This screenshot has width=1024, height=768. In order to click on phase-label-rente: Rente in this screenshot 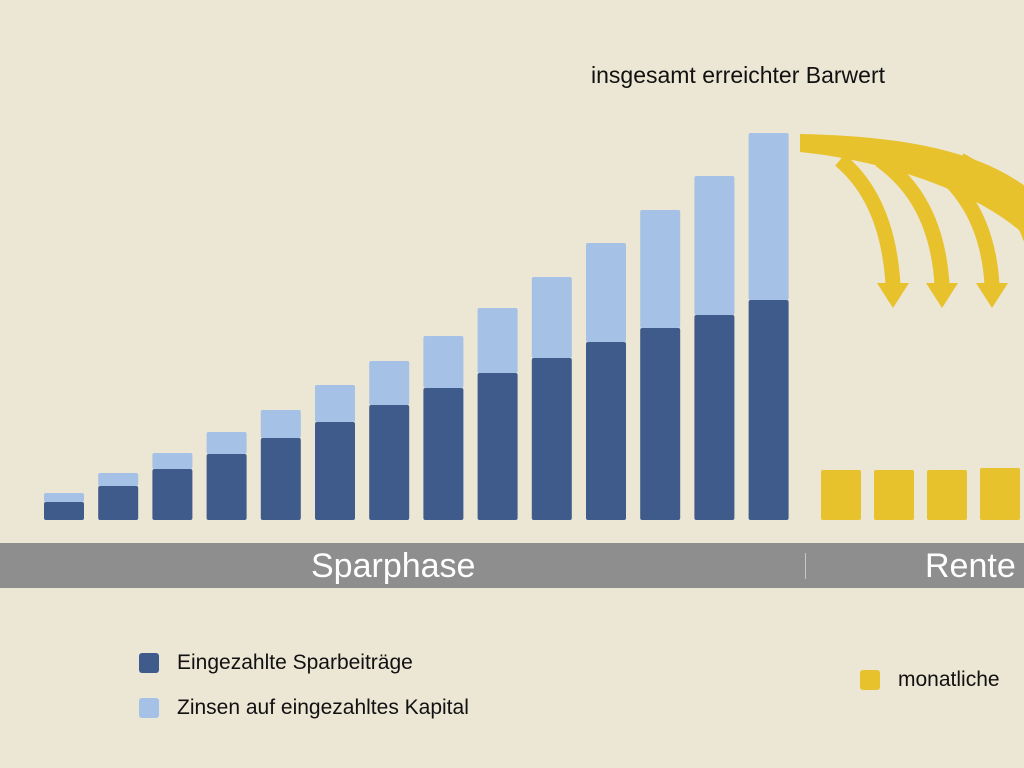, I will do `click(970, 566)`.